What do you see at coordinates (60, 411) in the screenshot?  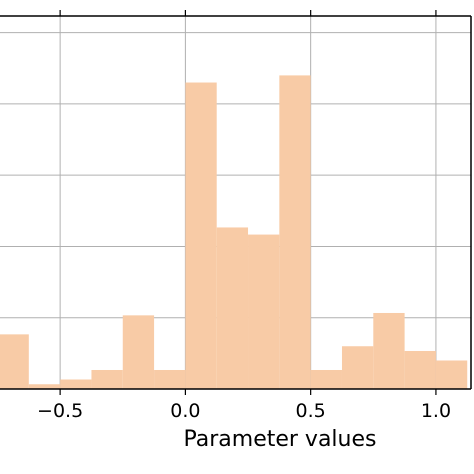 I see `x-tick-label: −0.5` at bounding box center [60, 411].